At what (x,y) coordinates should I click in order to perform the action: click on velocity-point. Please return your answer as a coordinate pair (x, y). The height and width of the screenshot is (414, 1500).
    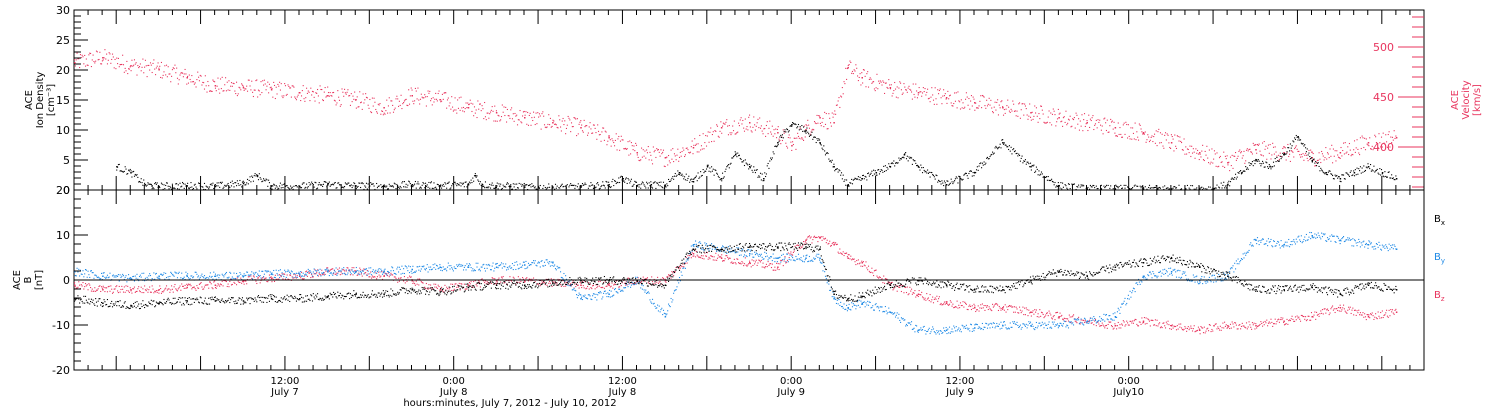
    Looking at the image, I should click on (1143, 133).